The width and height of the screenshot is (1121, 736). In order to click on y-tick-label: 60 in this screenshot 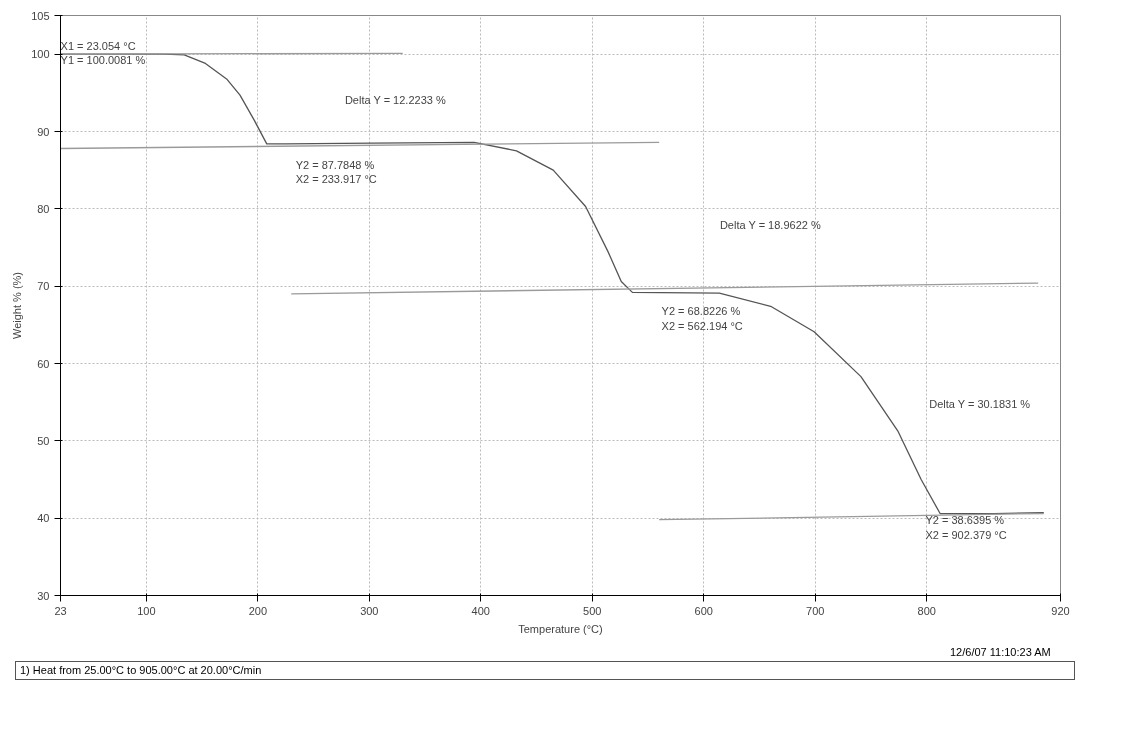, I will do `click(43, 363)`.